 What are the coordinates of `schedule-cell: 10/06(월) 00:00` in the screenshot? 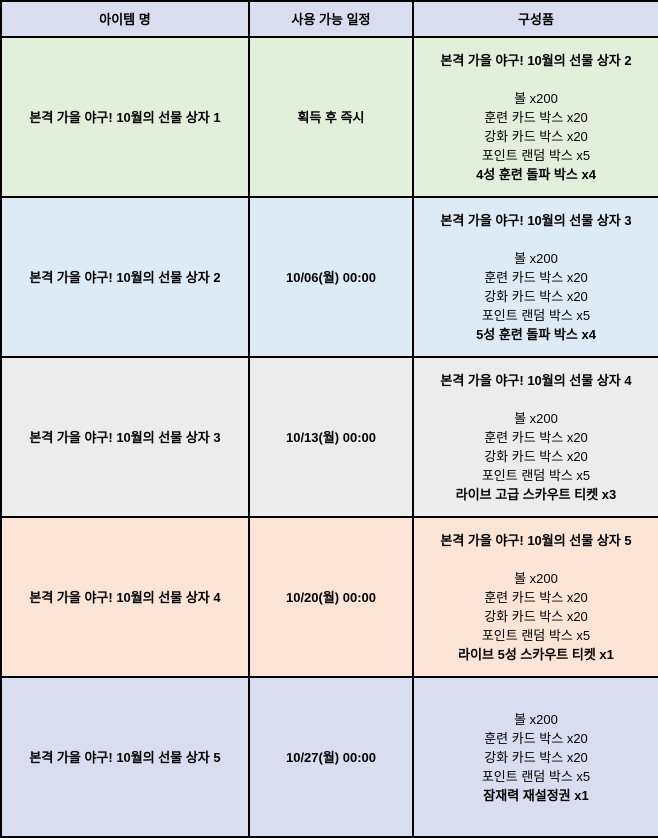 It's located at (331, 277).